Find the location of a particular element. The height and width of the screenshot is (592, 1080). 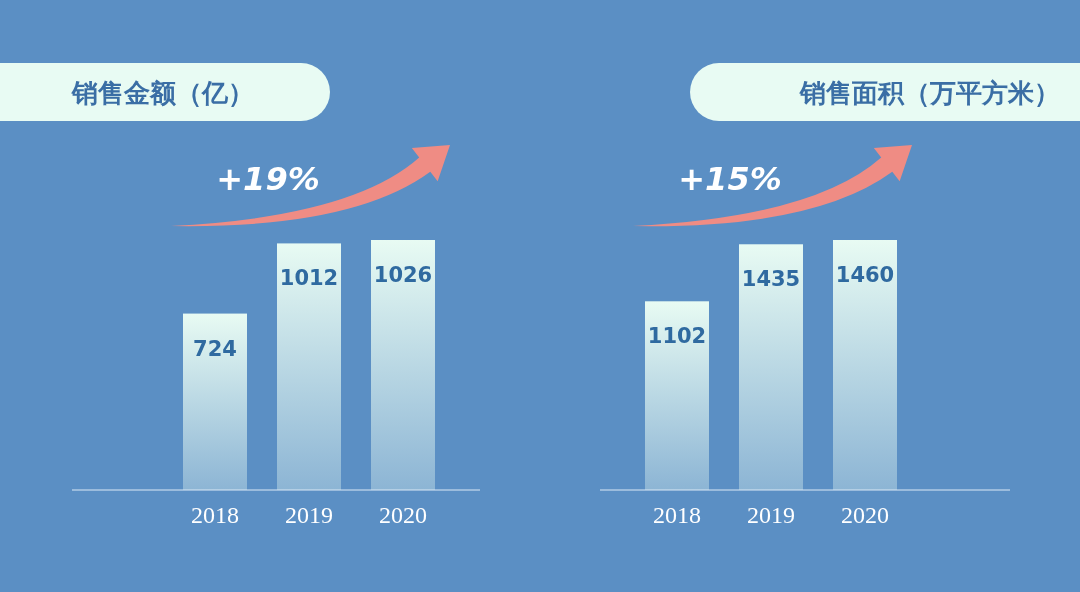

data-label: 1012 is located at coordinates (309, 278).